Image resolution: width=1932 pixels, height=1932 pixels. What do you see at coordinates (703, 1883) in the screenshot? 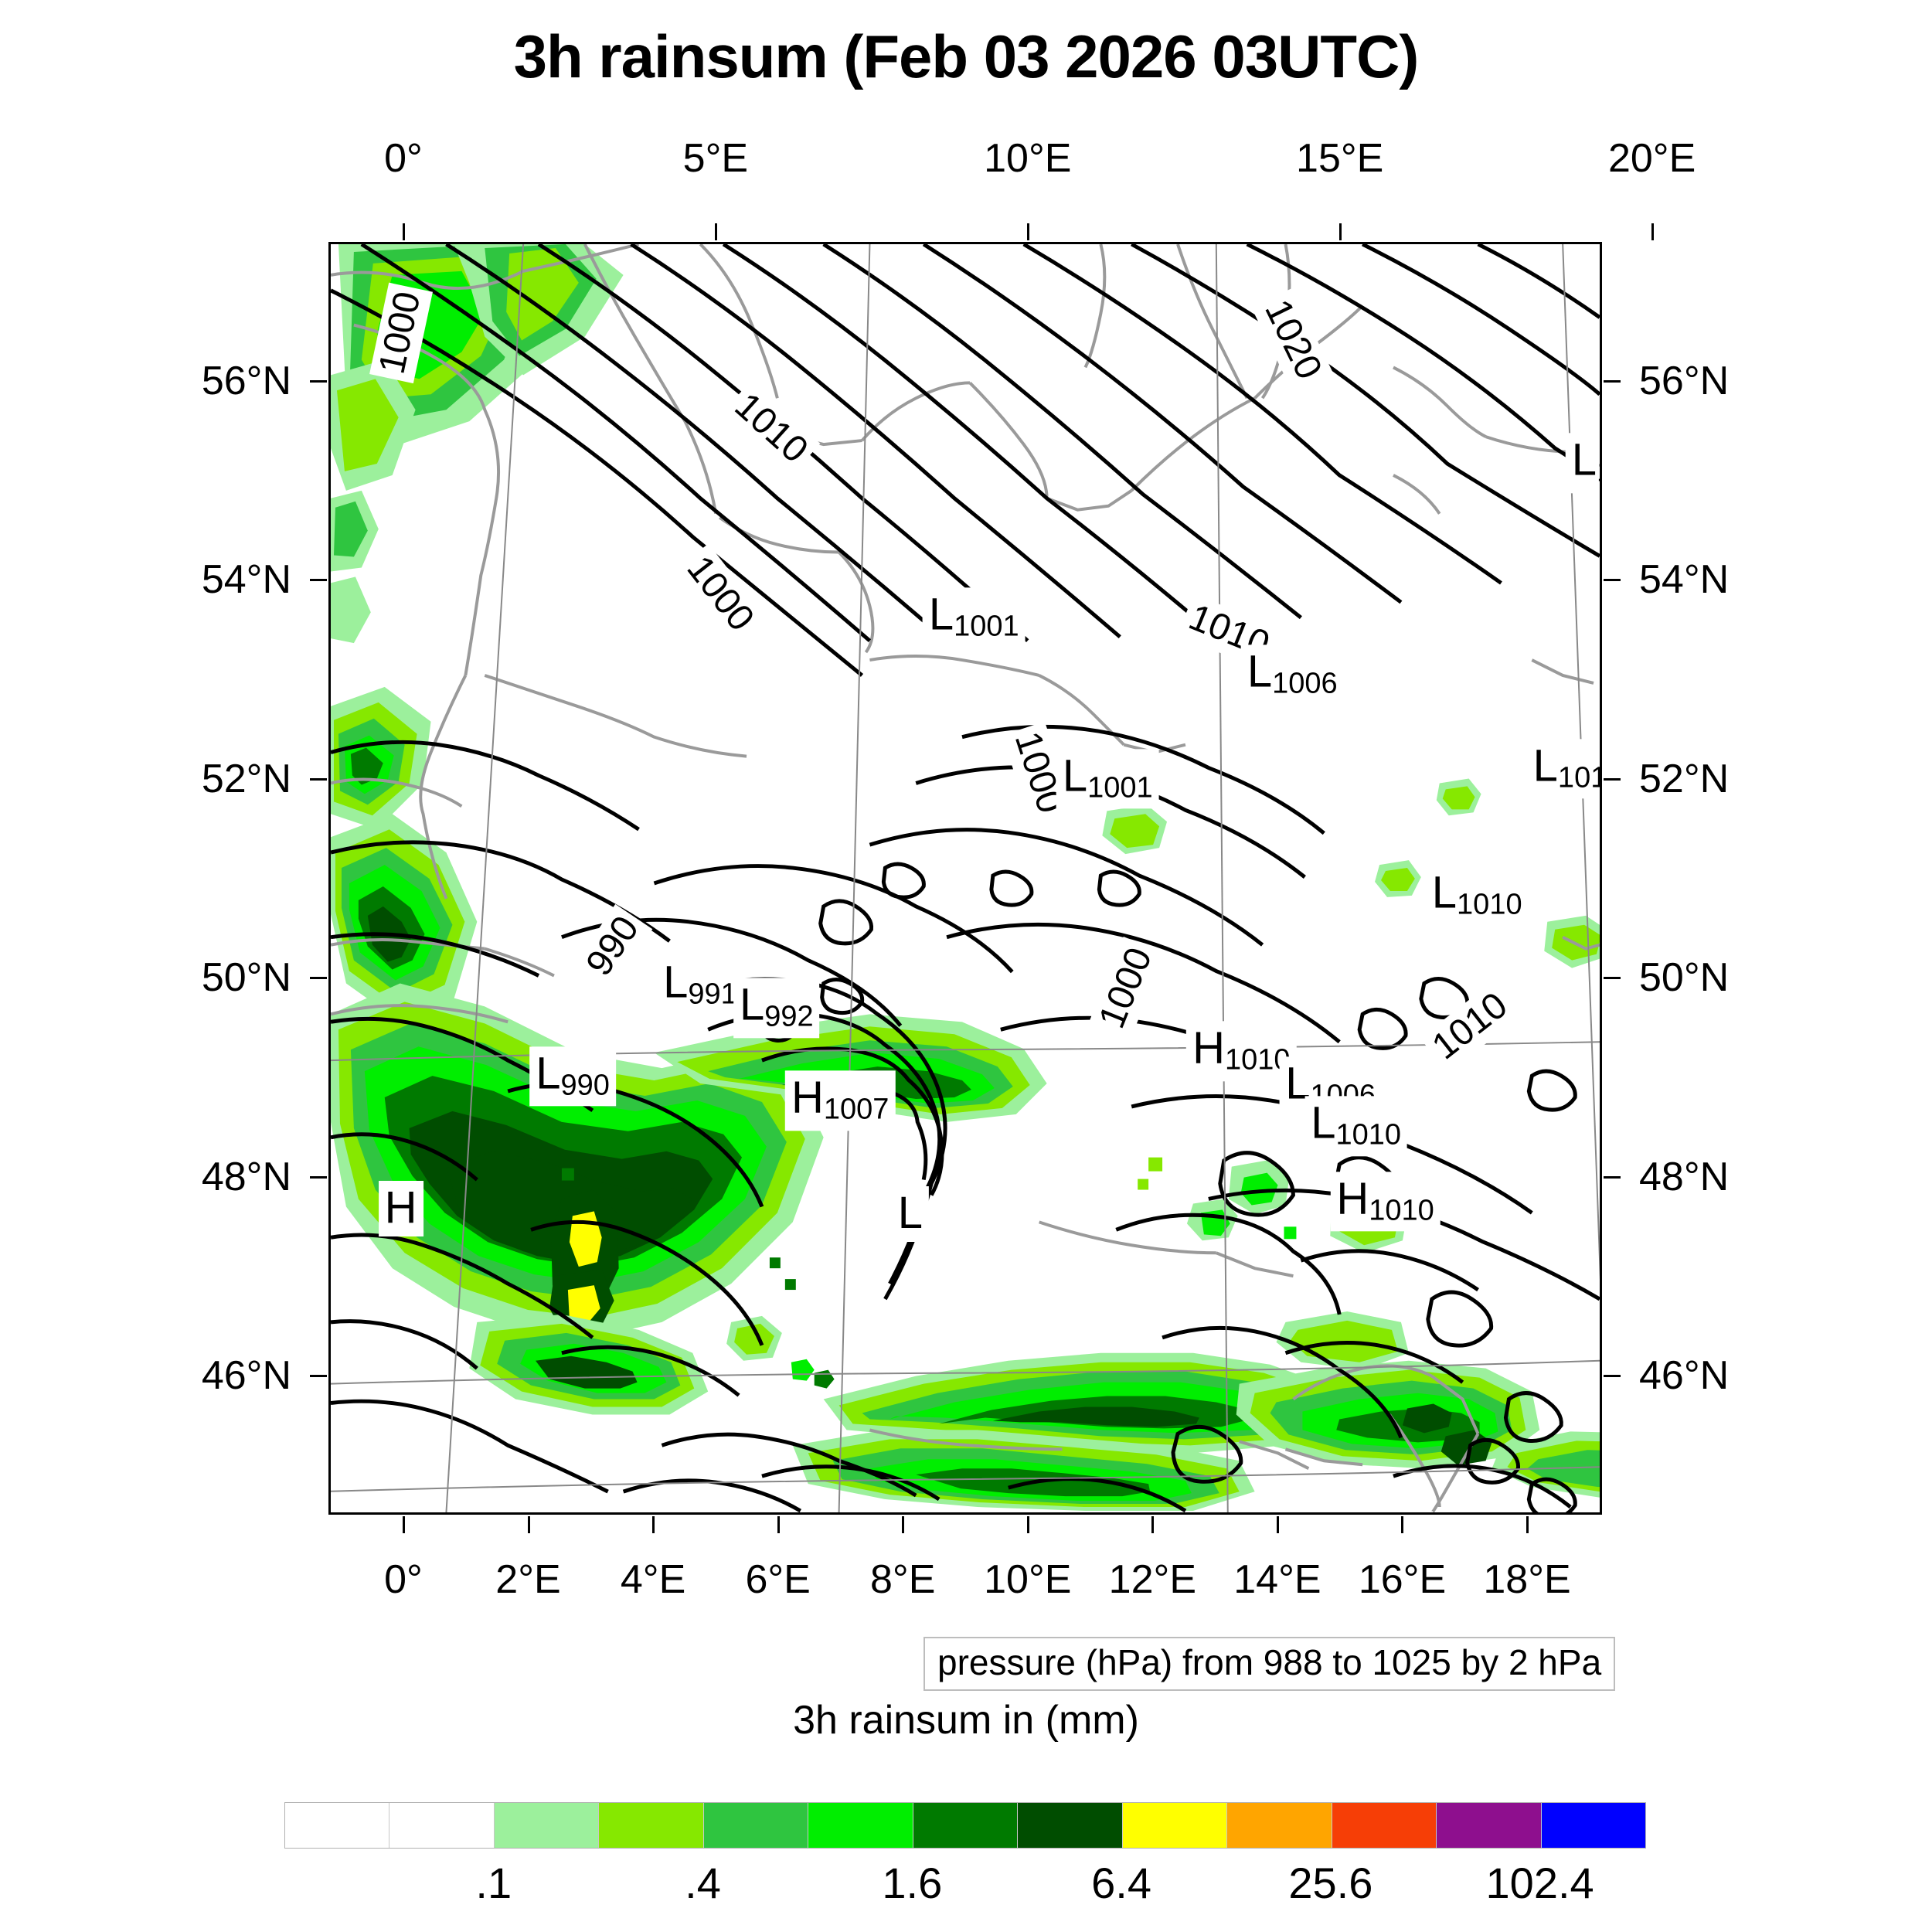
I see `colorbar-tick-1: .4` at bounding box center [703, 1883].